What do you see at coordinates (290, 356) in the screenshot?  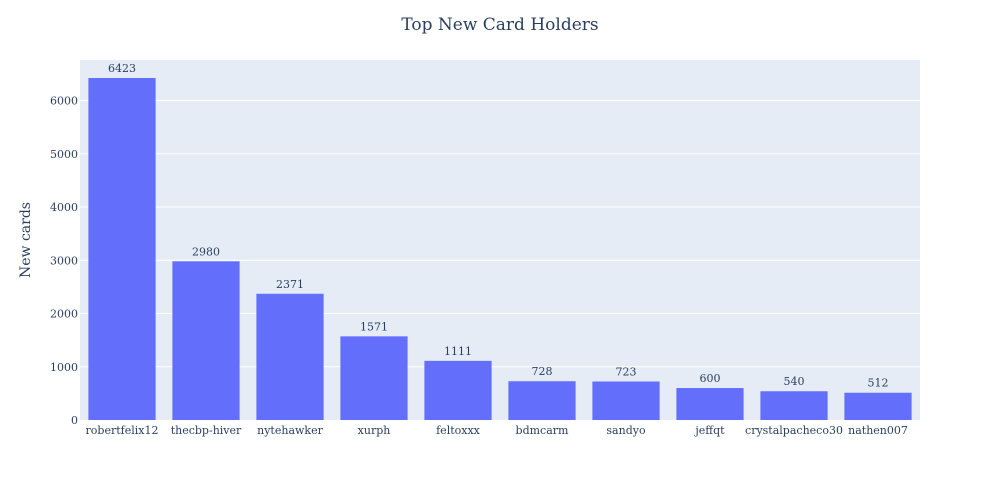 I see `bar-nytehawker` at bounding box center [290, 356].